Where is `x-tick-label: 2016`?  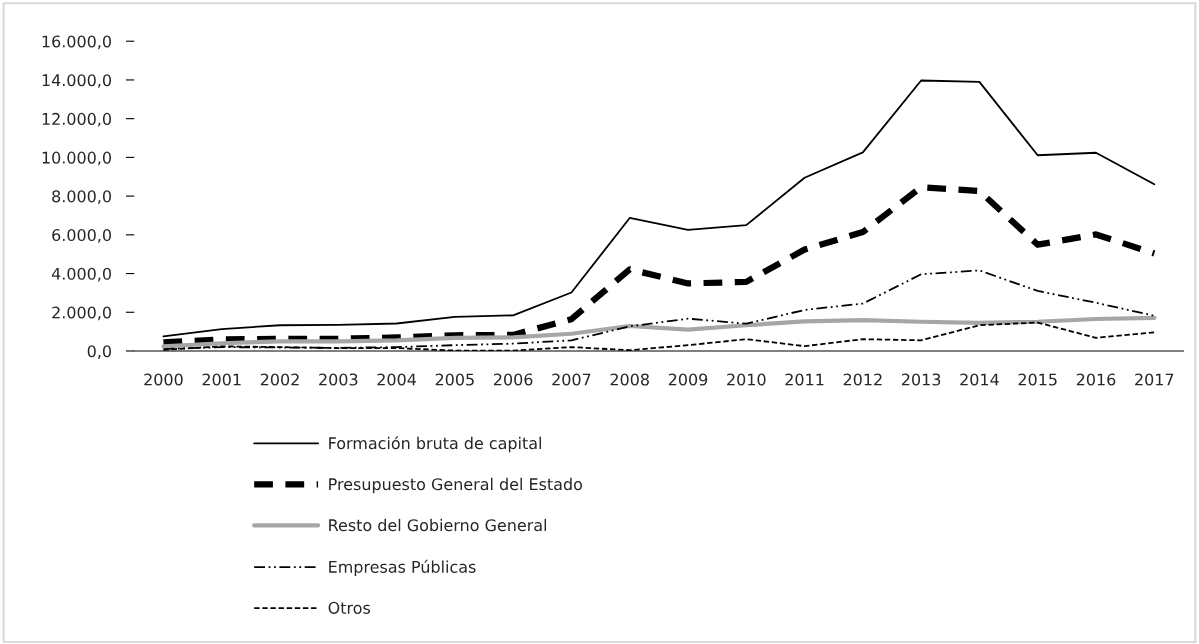 x-tick-label: 2016 is located at coordinates (1096, 379).